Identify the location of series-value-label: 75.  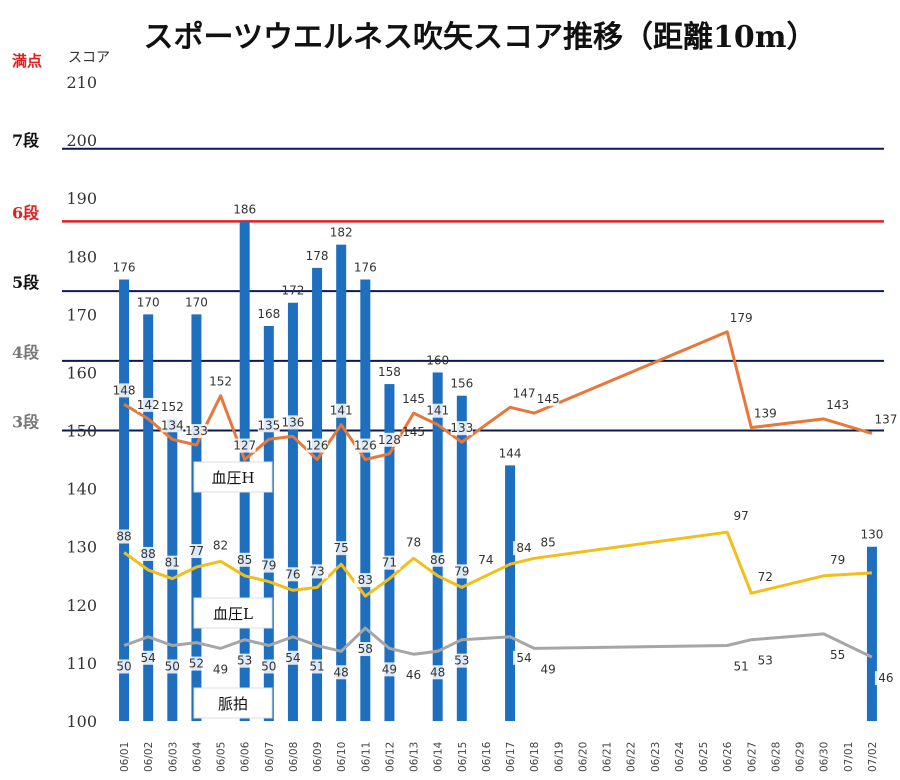
(341, 548).